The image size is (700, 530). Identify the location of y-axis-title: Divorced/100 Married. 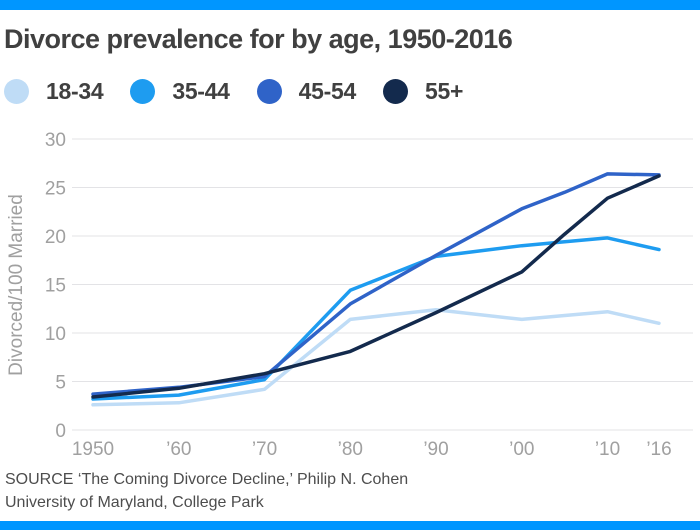
(16, 285).